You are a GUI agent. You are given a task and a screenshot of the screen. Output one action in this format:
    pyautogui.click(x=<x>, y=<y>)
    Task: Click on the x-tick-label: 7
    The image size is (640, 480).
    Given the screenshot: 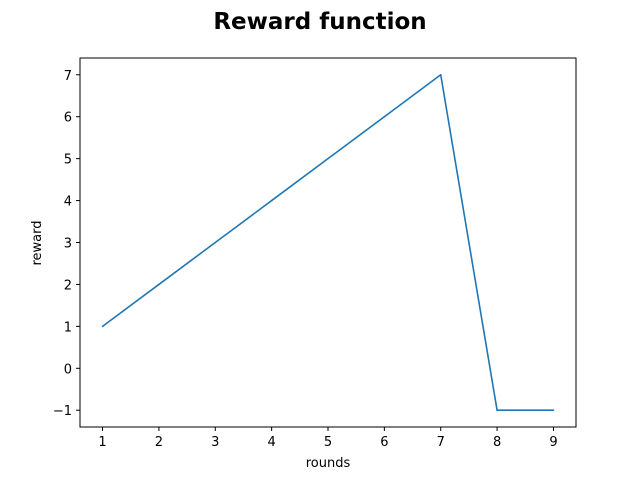 What is the action you would take?
    pyautogui.click(x=441, y=442)
    